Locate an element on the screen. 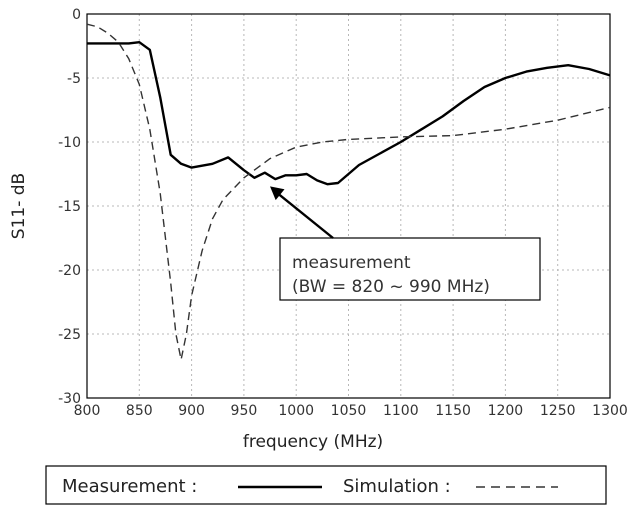  x-tick-label: 1150 is located at coordinates (453, 411).